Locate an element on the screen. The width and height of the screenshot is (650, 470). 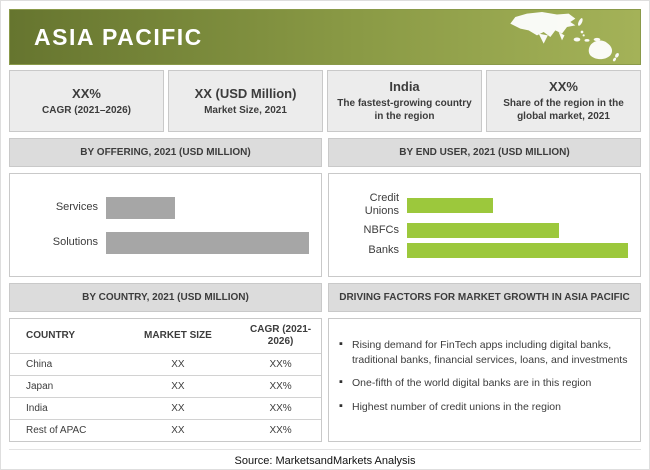
stat-region-share-value: XX% is located at coordinates (563, 86).